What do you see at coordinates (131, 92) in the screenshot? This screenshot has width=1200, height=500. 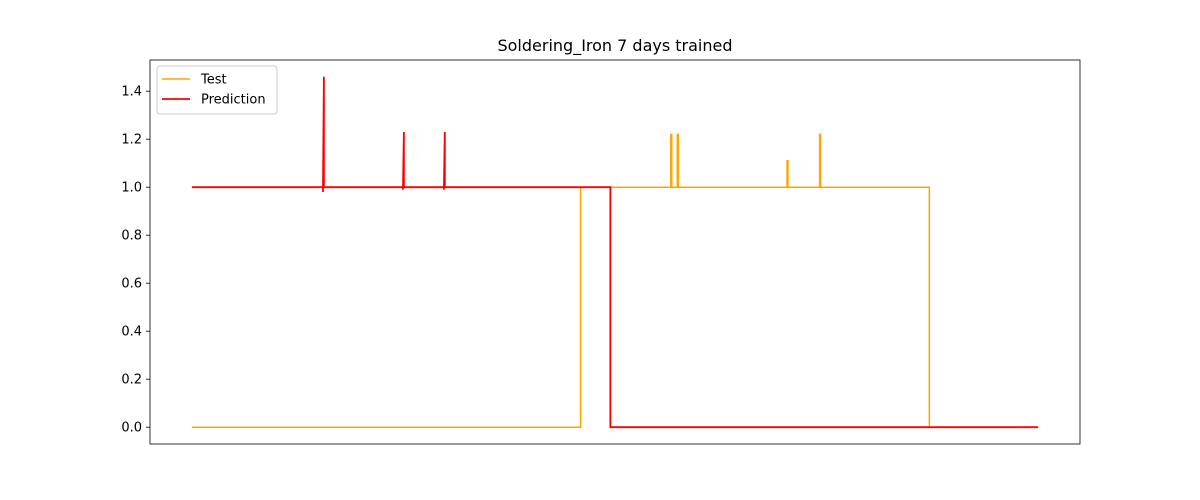 I see `y-tick-label: 1.4` at bounding box center [131, 92].